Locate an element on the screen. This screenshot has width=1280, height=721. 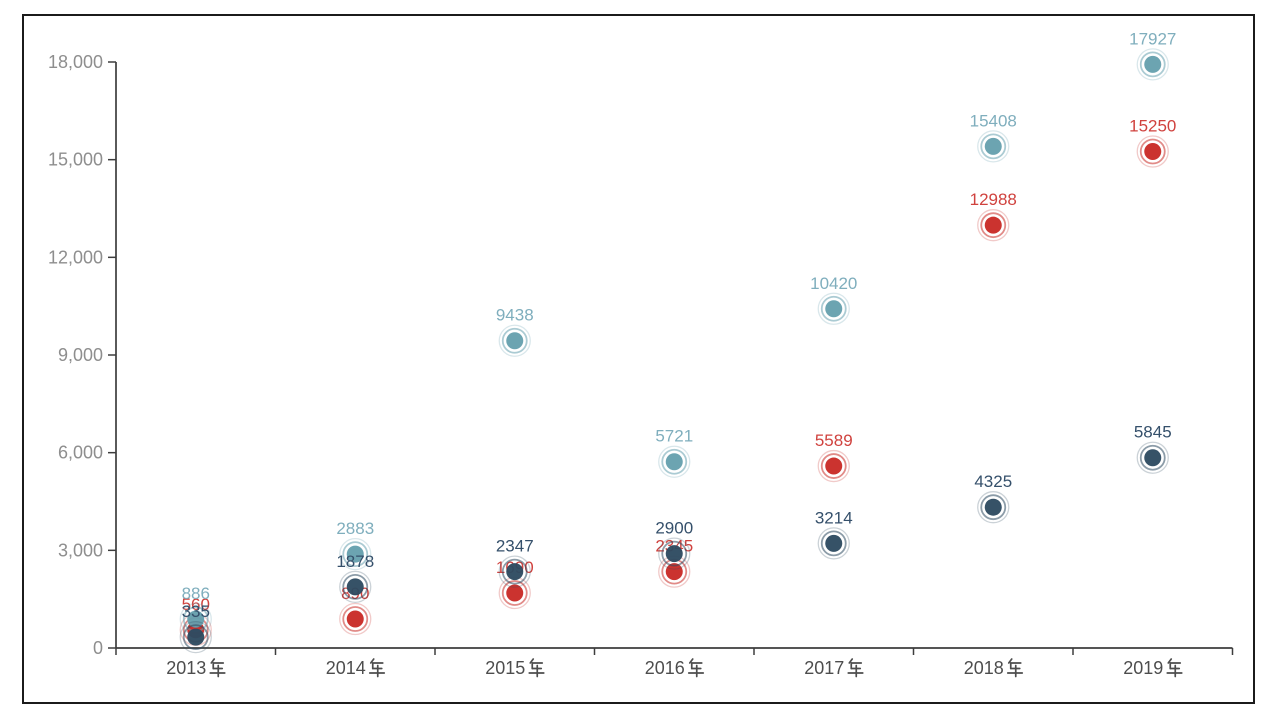
svg-text: 2018 is located at coordinates (984, 668).